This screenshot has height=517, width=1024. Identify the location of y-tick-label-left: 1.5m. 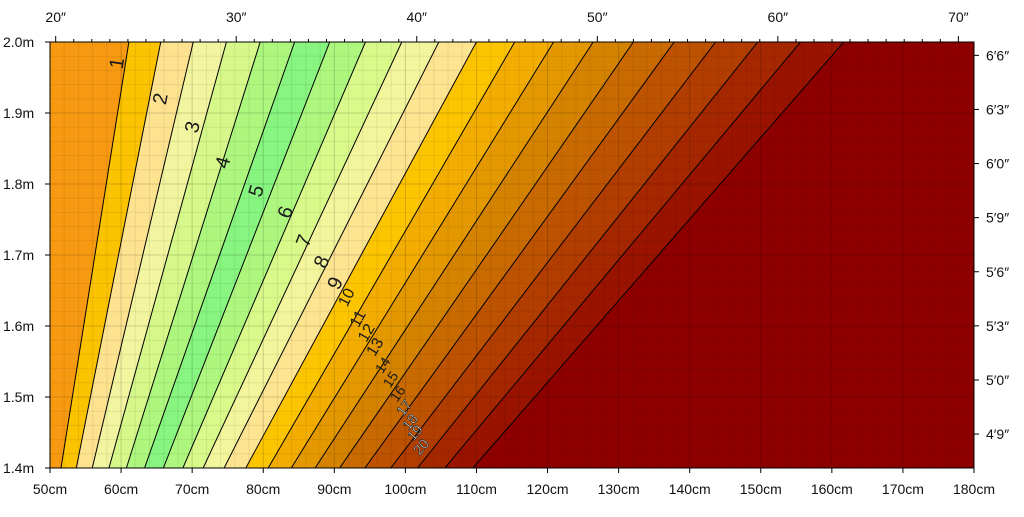
(18, 397).